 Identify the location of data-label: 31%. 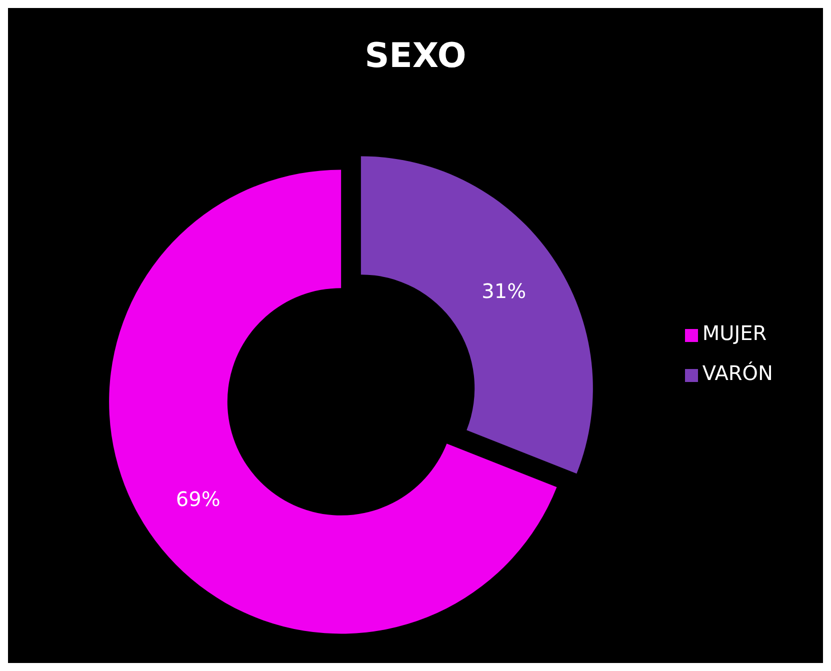
(504, 291).